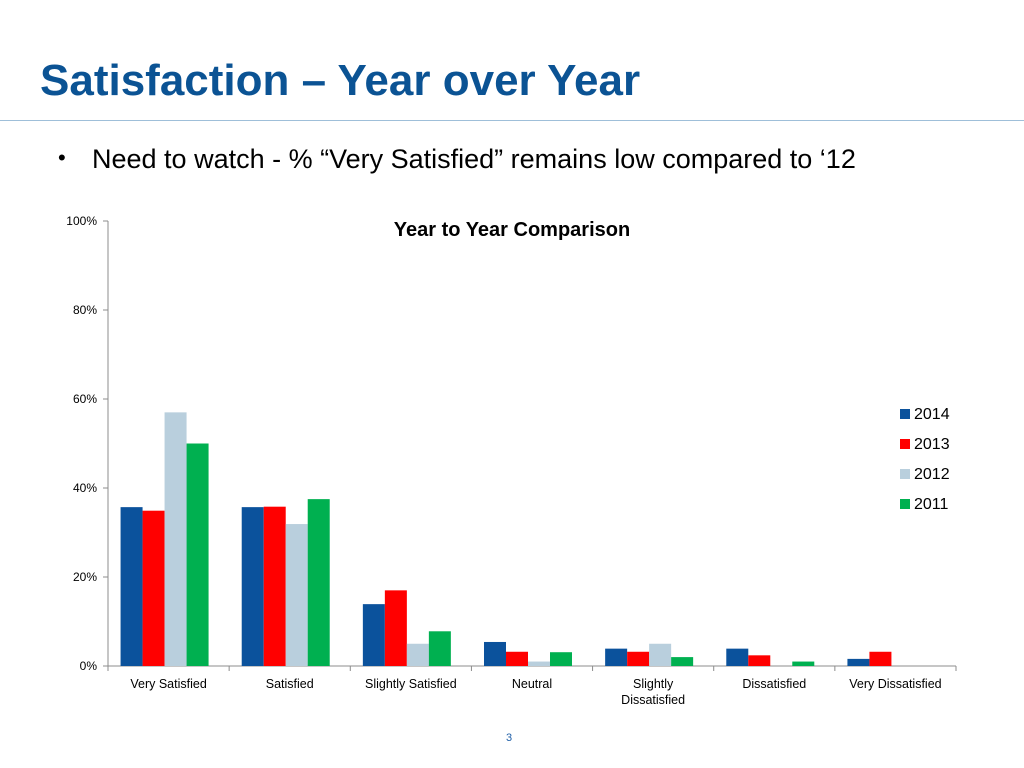  What do you see at coordinates (931, 504) in the screenshot?
I see `legend-label-2011: 2011` at bounding box center [931, 504].